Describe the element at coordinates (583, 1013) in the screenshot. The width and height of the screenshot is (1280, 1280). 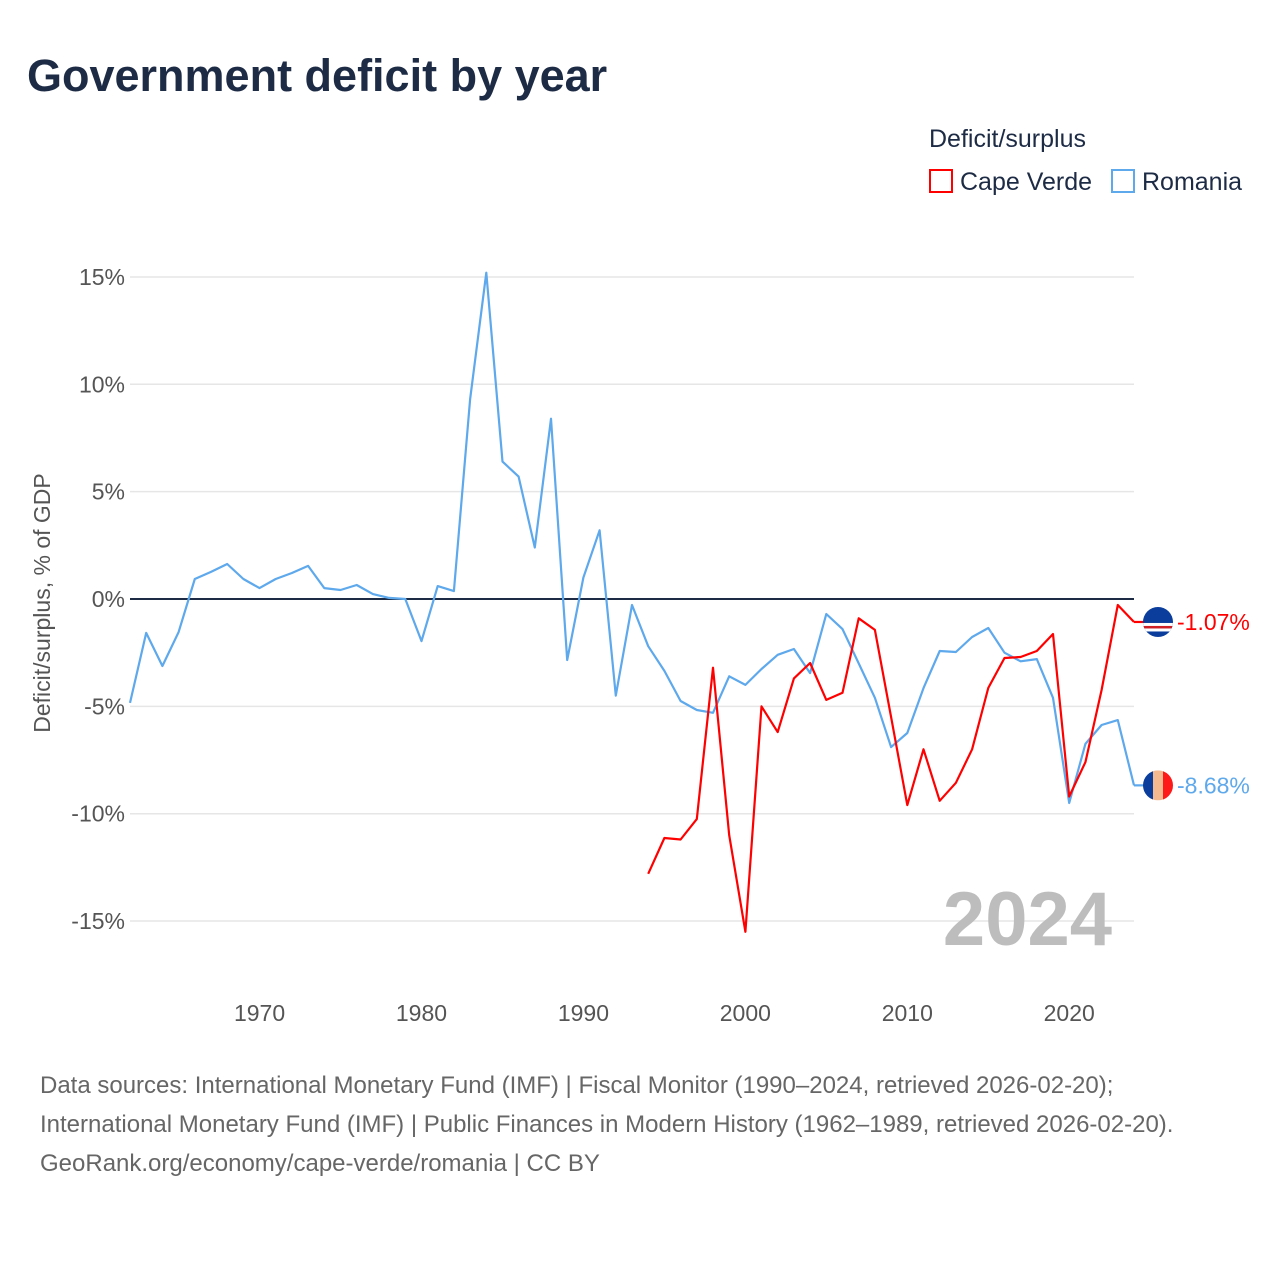
I see `x-tick-label: 1990` at that location.